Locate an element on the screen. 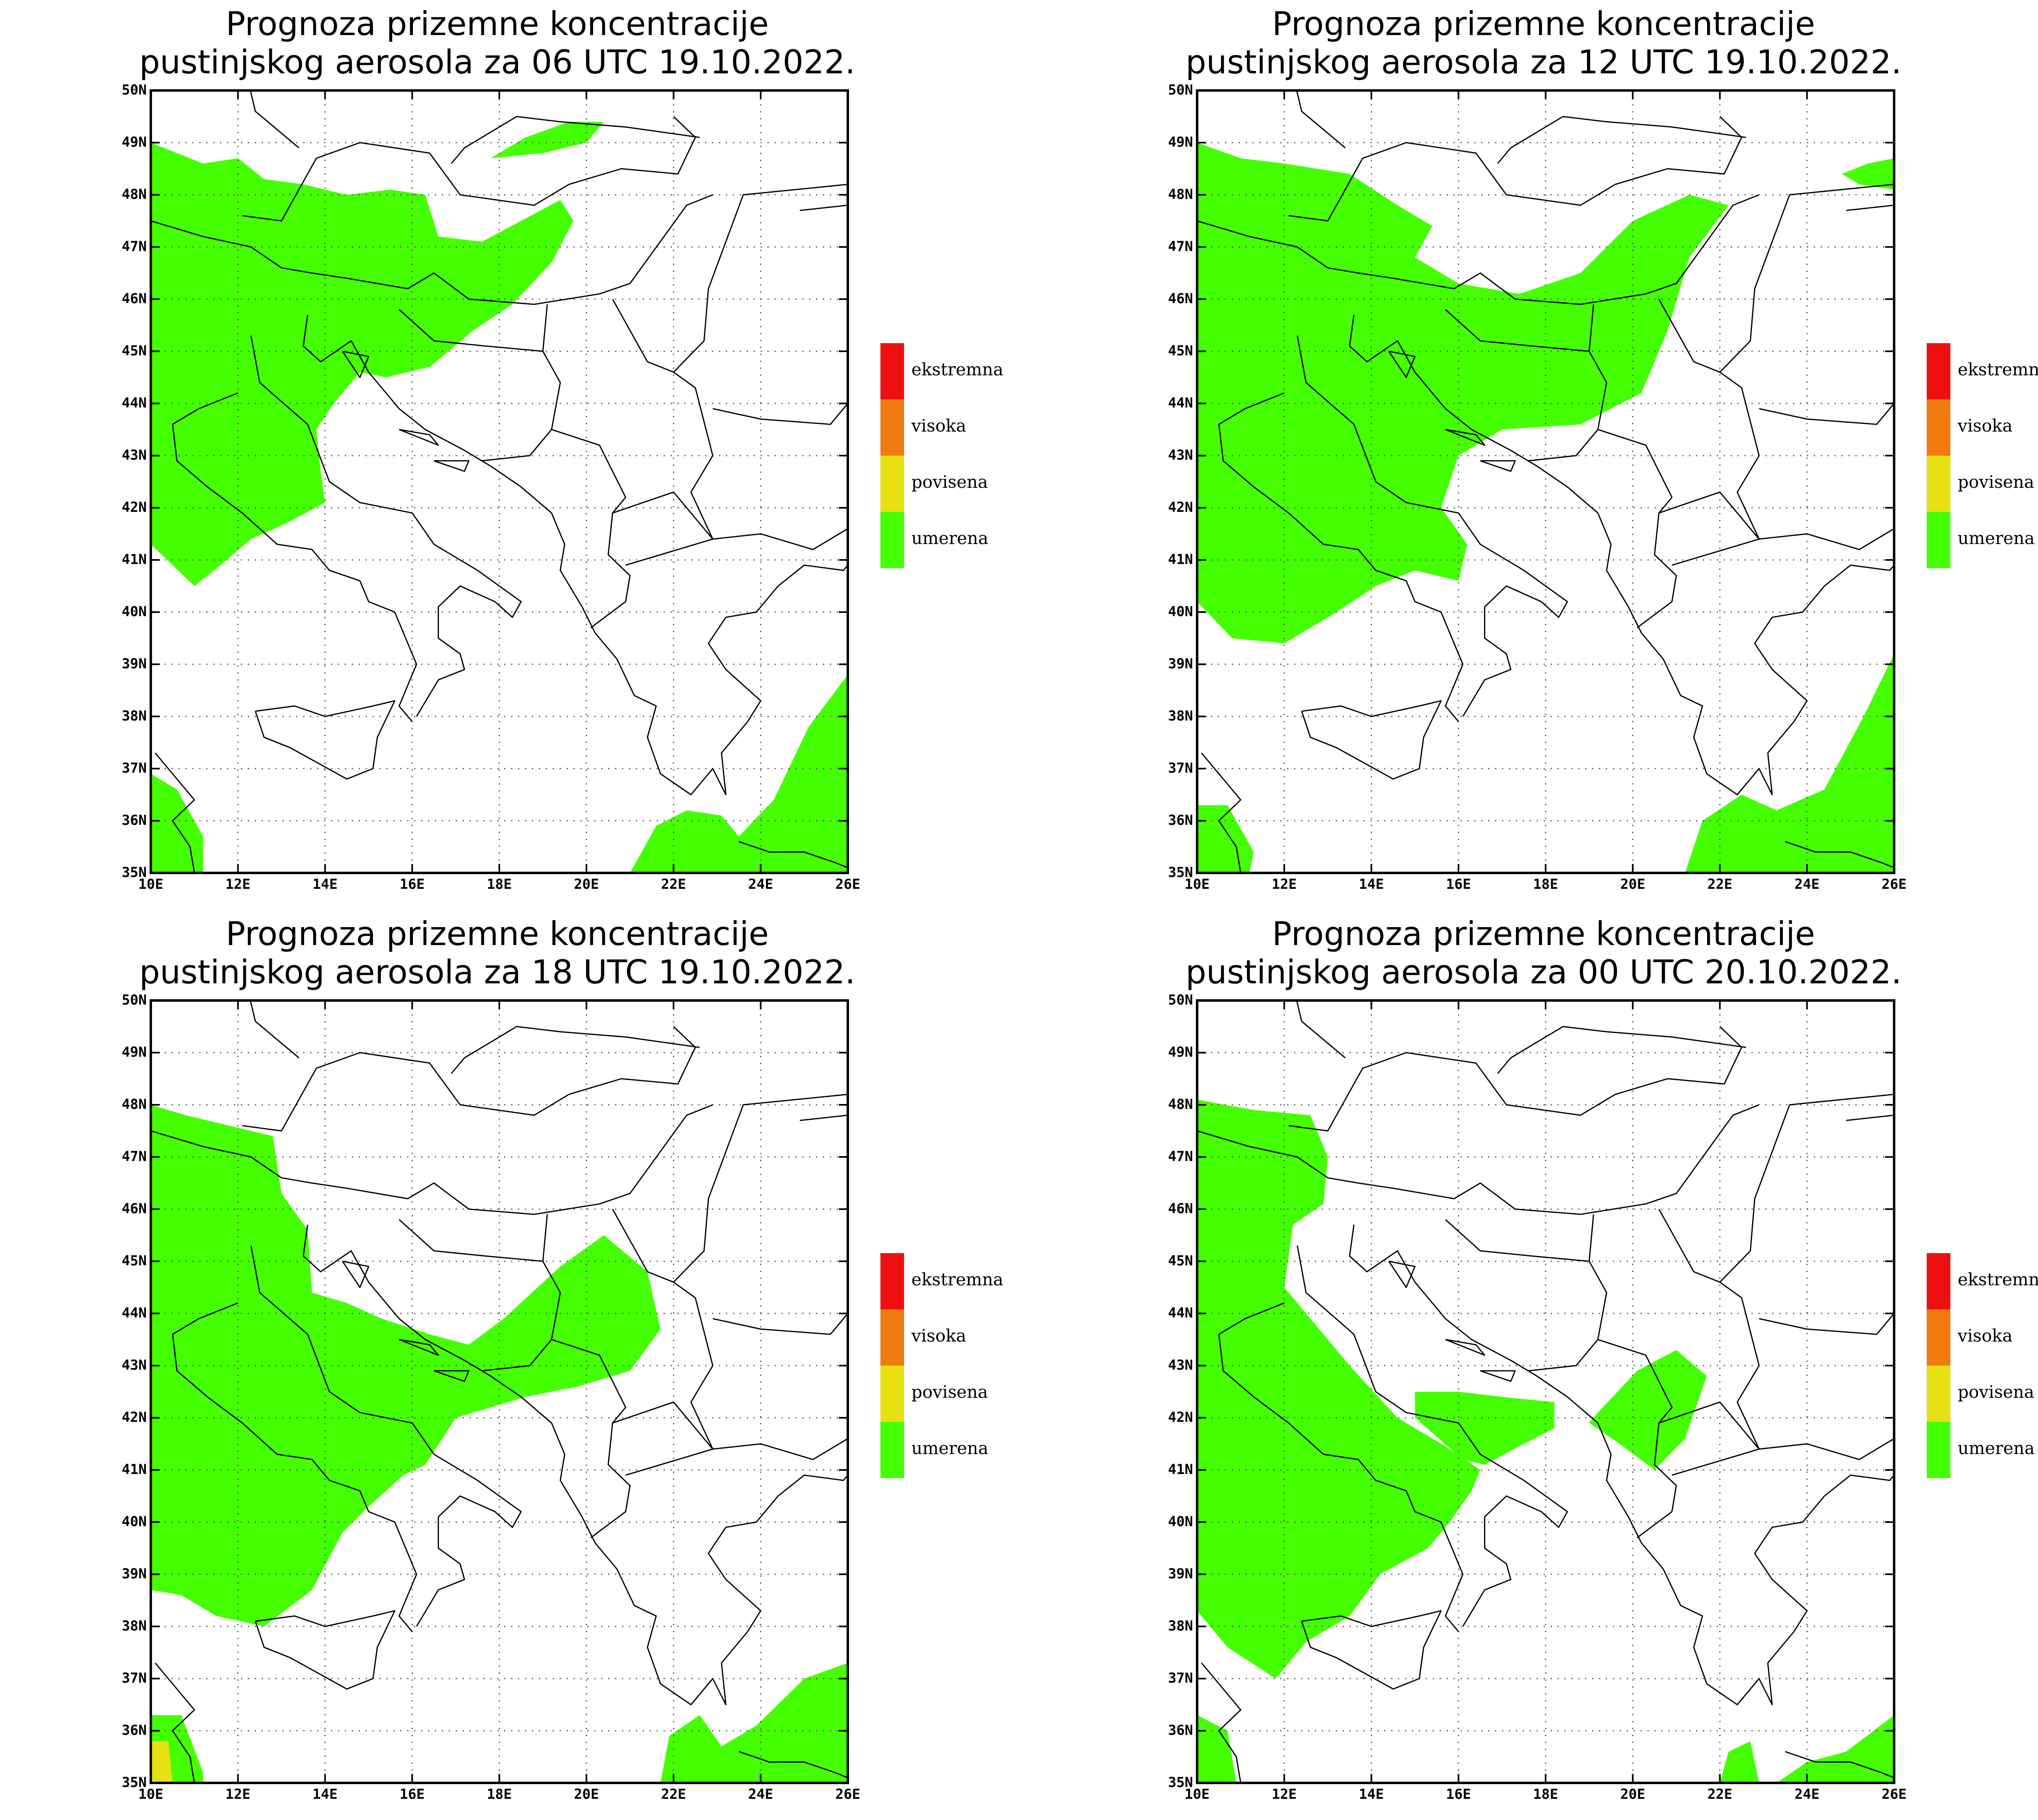  aerosol-elevated-area is located at coordinates (162, 1762).